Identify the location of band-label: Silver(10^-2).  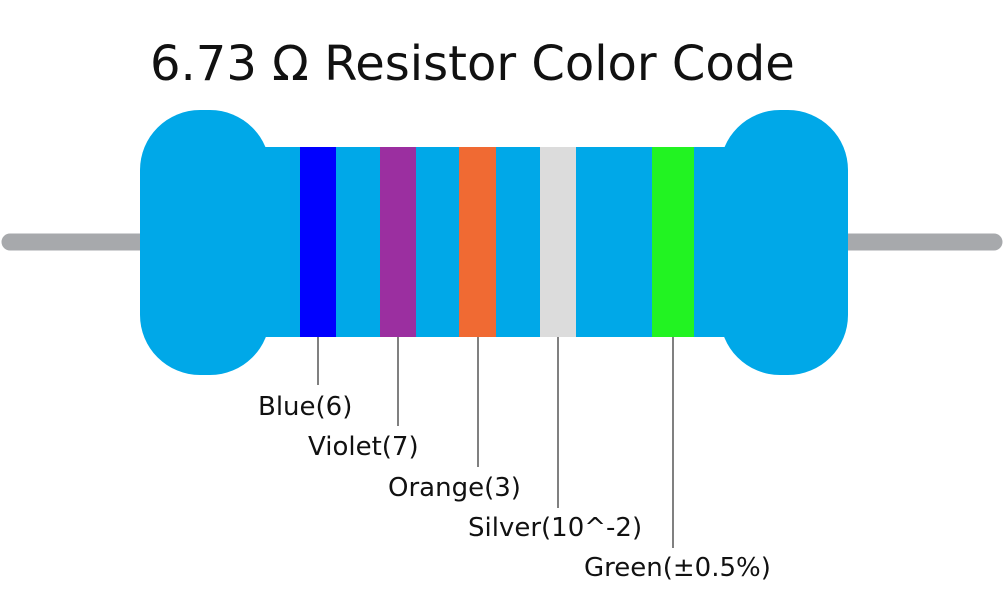
(555, 528).